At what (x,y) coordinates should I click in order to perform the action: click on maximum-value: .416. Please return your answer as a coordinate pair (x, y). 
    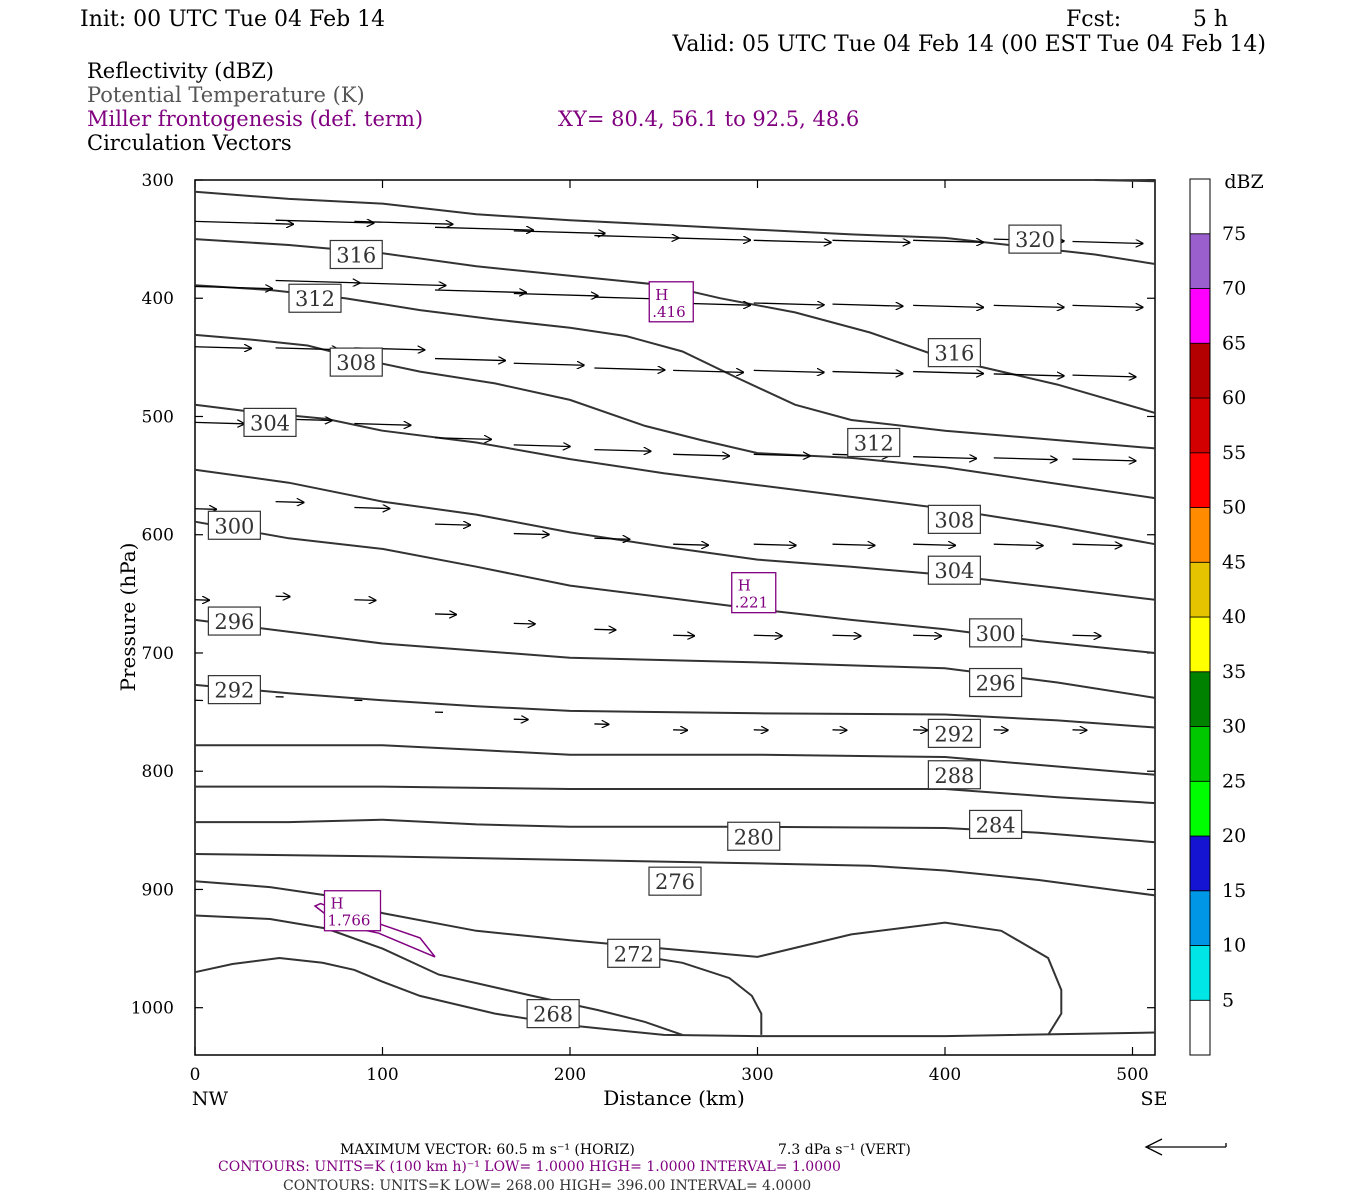
    Looking at the image, I should click on (668, 312).